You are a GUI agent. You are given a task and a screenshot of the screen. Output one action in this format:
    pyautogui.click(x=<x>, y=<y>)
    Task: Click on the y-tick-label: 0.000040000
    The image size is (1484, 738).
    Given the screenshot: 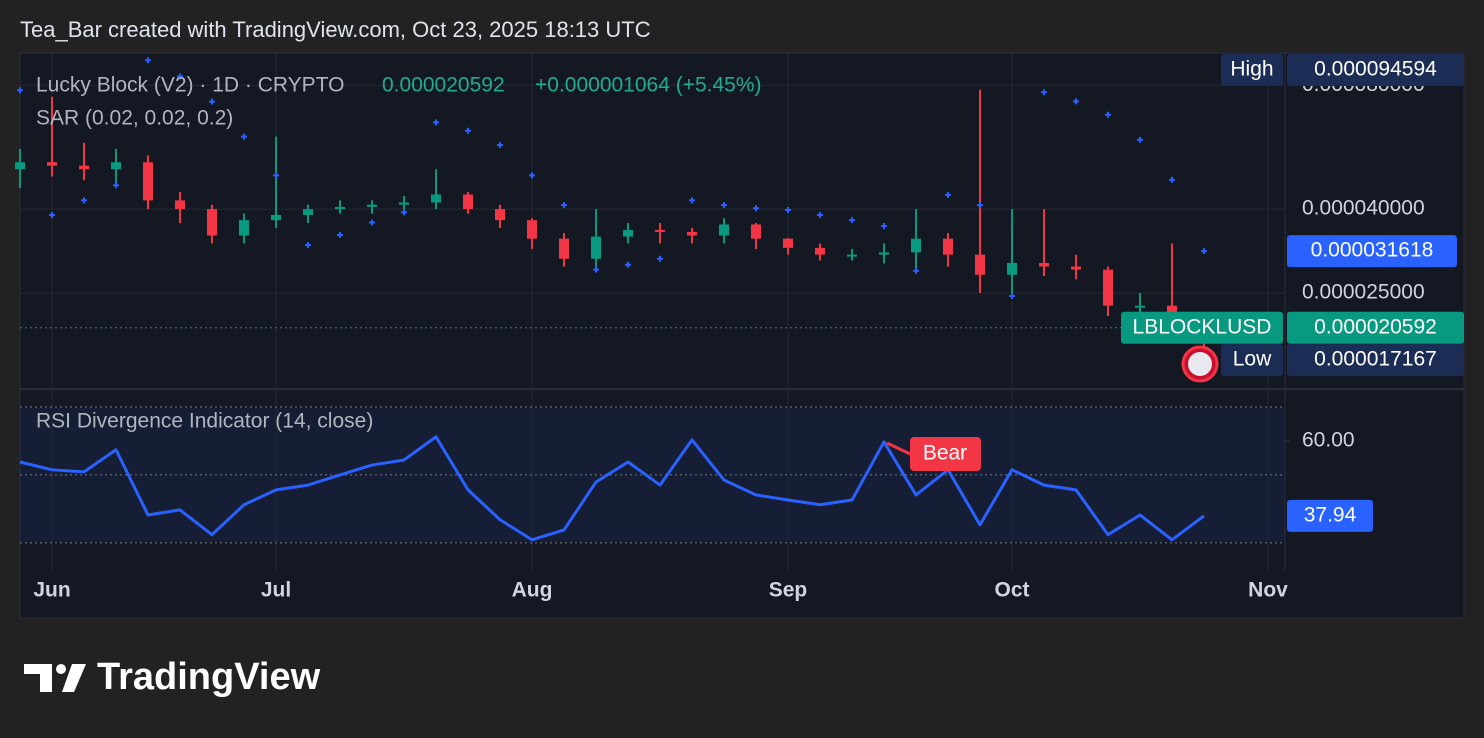 What is the action you would take?
    pyautogui.click(x=1363, y=208)
    